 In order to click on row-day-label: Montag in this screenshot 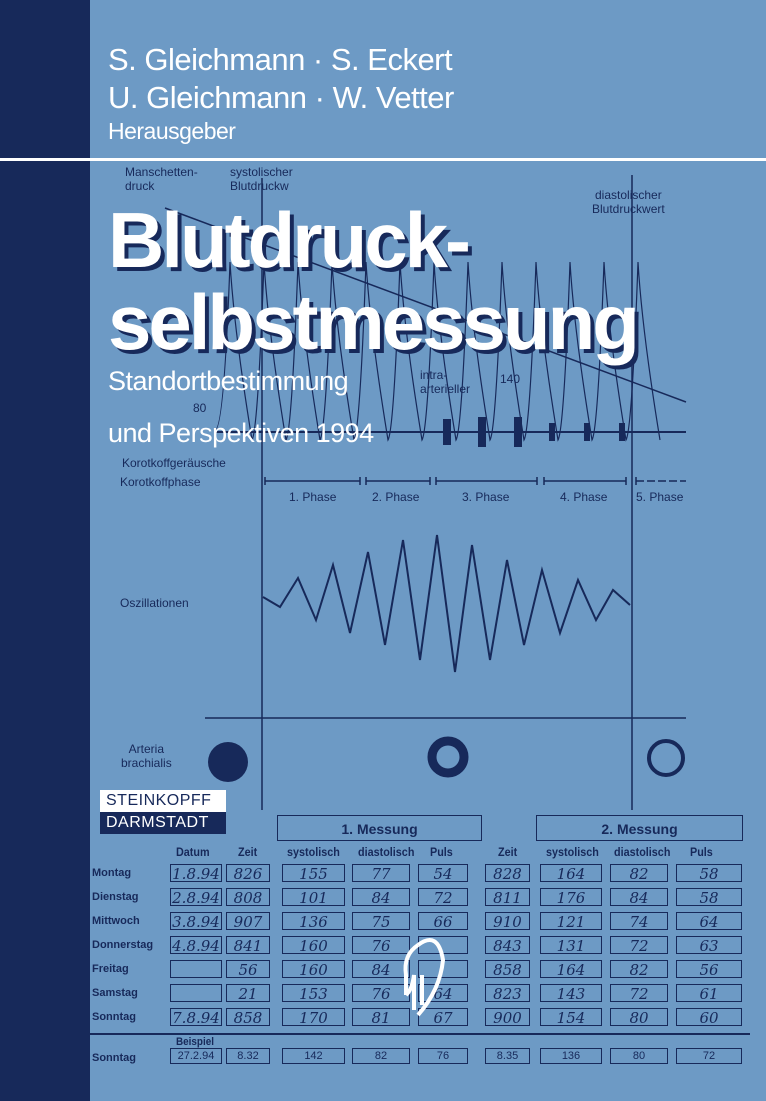, I will do `click(112, 873)`.